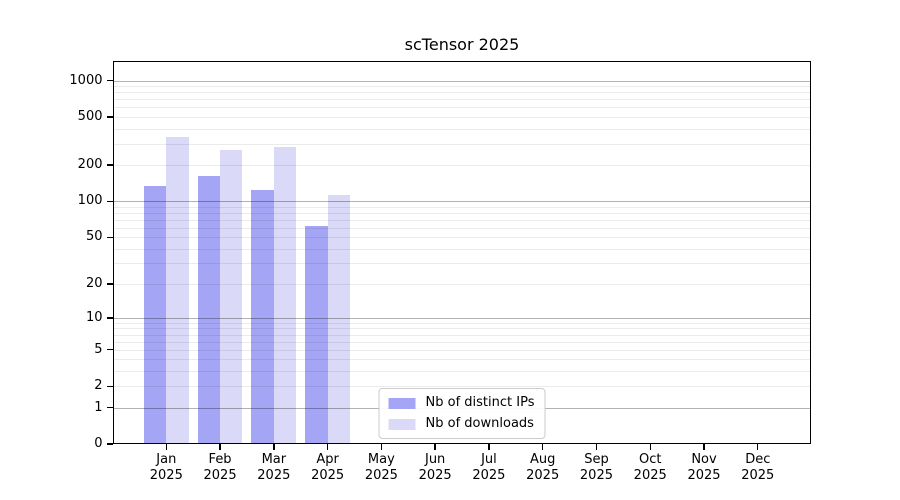  I want to click on y-tick-label: 100, so click(90, 201).